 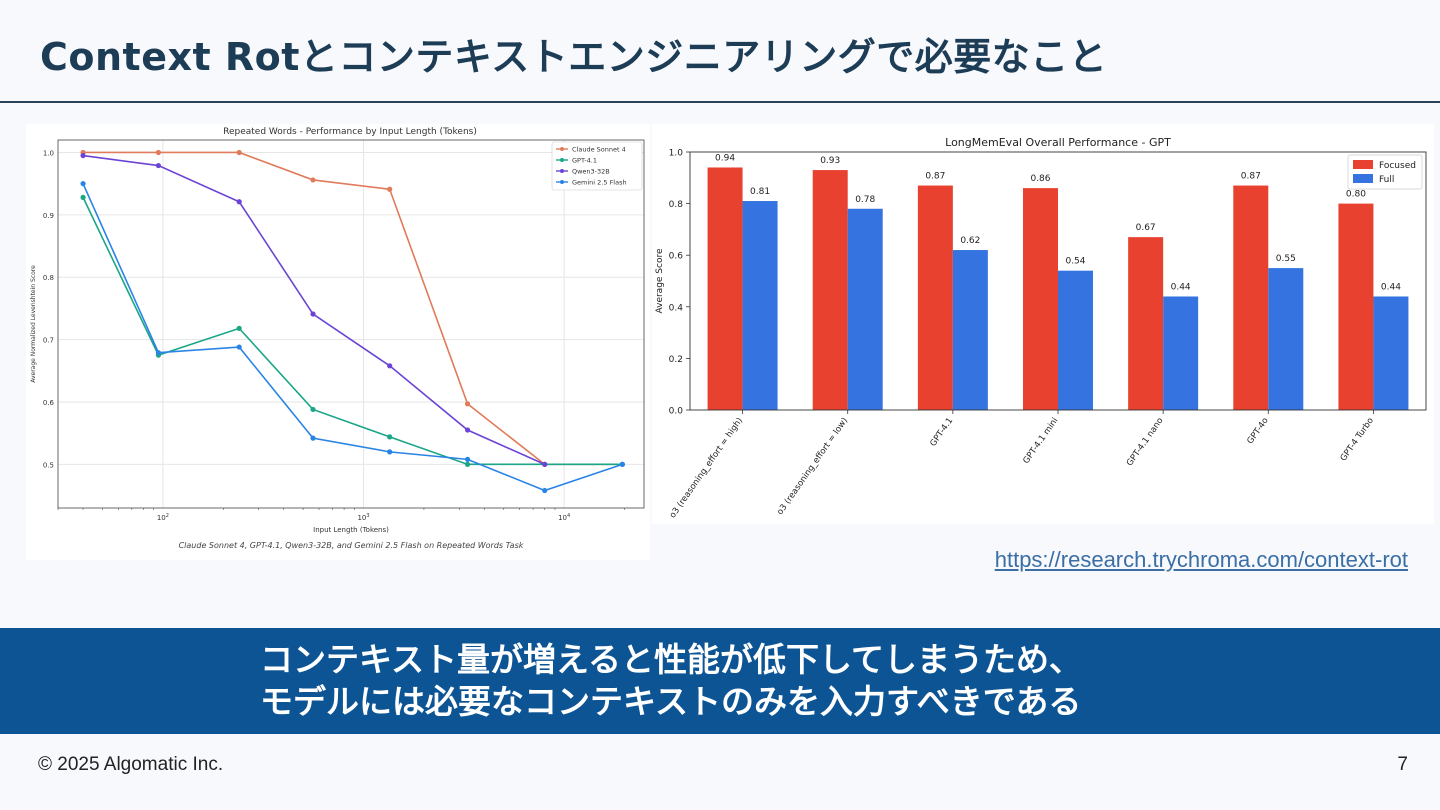 I want to click on x-tick-label: 10², so click(x=163, y=517).